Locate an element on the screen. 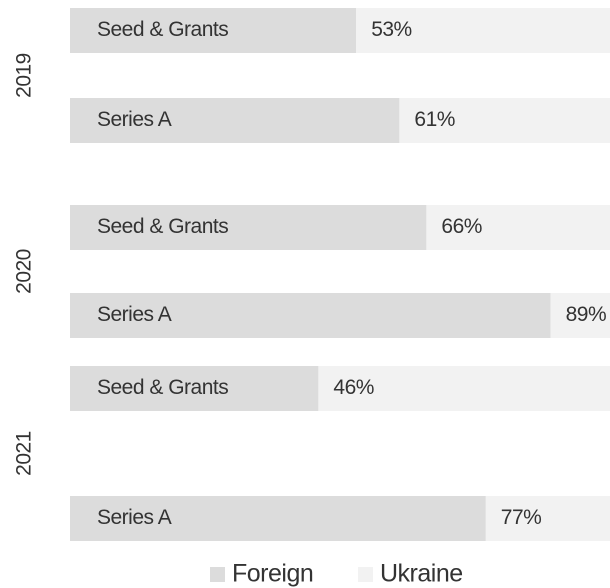 The image size is (610, 588). value-label: 77% is located at coordinates (521, 517).